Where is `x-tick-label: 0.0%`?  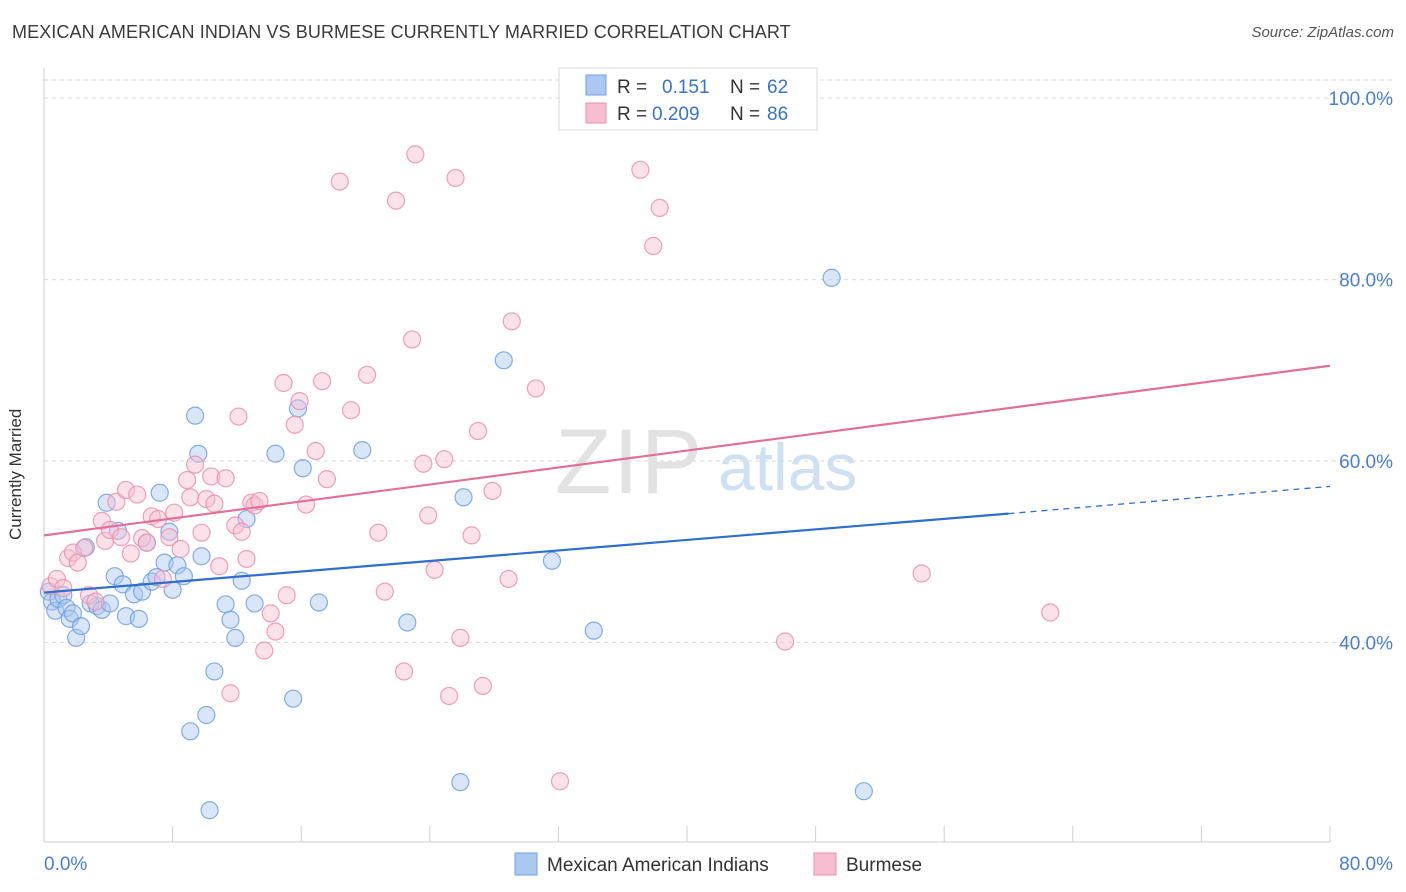
x-tick-label: 0.0% is located at coordinates (65, 864).